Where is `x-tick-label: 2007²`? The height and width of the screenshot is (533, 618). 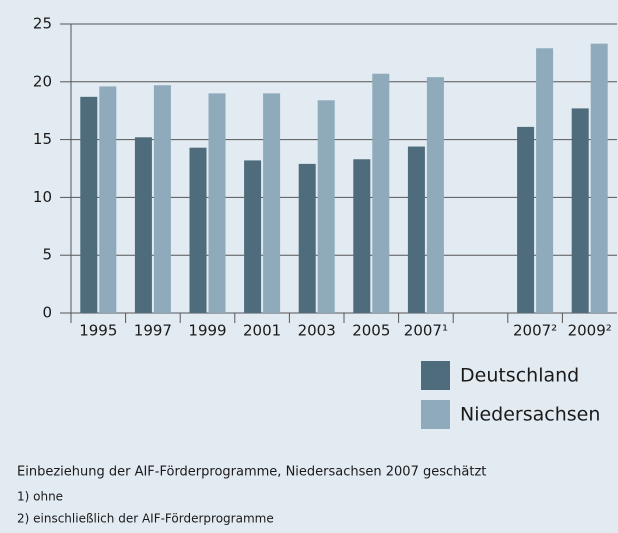
x-tick-label: 2007² is located at coordinates (535, 331).